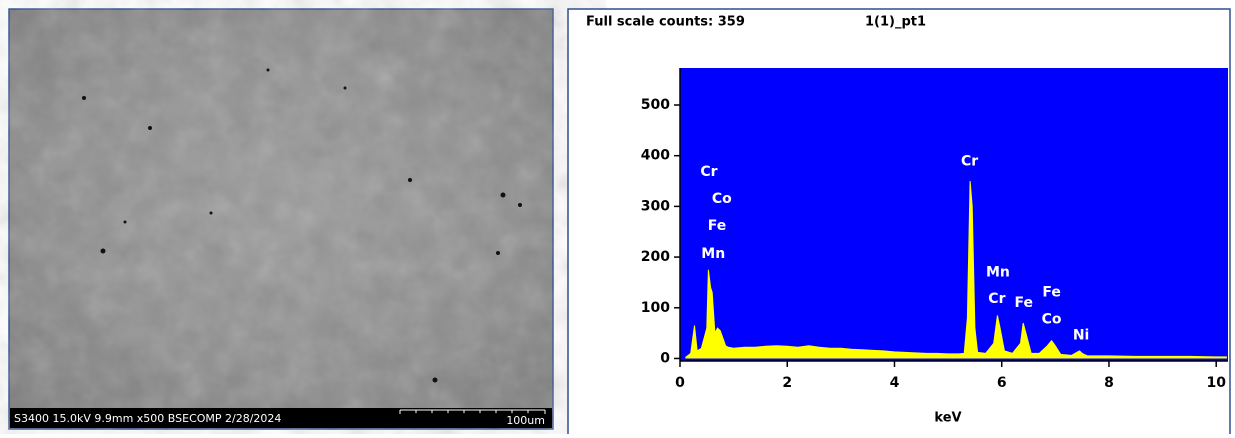  Describe the element at coordinates (655, 257) in the screenshot. I see `y-tick-label: 200` at that location.